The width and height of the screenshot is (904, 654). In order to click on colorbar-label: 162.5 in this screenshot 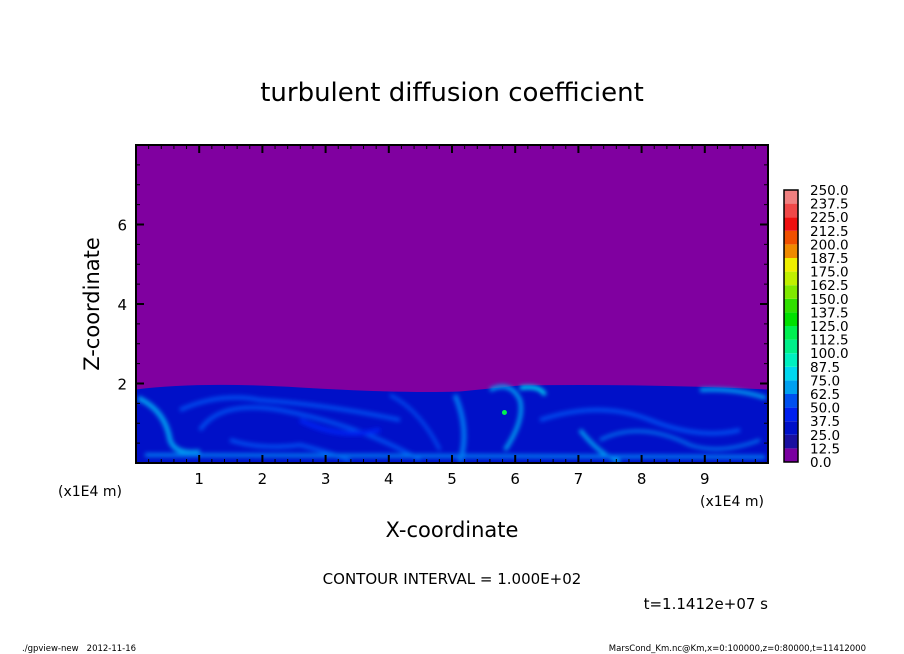, I will do `click(829, 286)`.